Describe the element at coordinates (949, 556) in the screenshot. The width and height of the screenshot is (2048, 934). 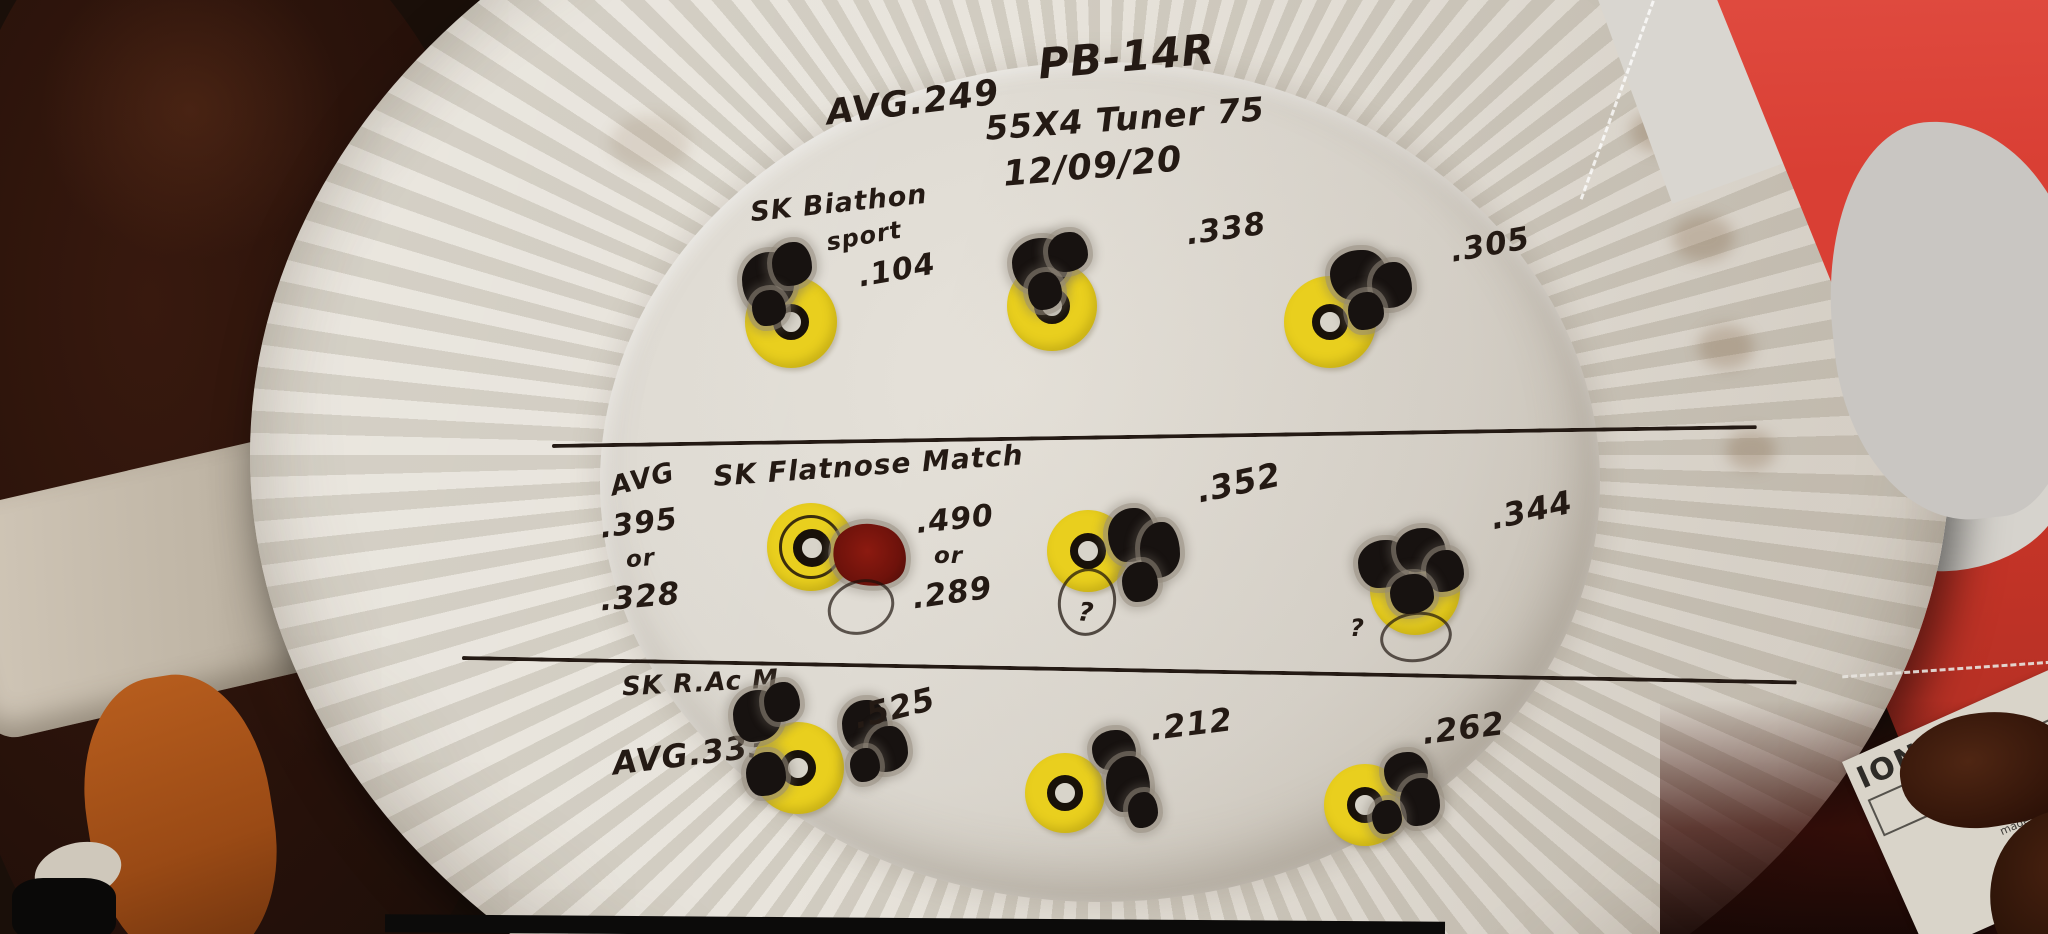
I see `row2-alt-or: or` at that location.